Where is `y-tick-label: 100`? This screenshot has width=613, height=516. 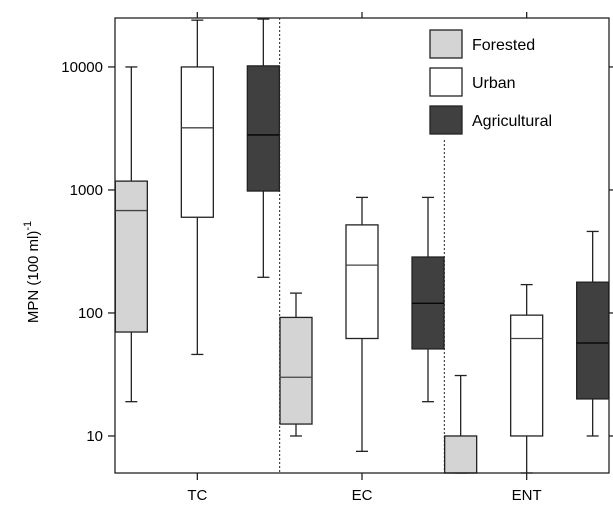
y-tick-label: 100 is located at coordinates (90, 313).